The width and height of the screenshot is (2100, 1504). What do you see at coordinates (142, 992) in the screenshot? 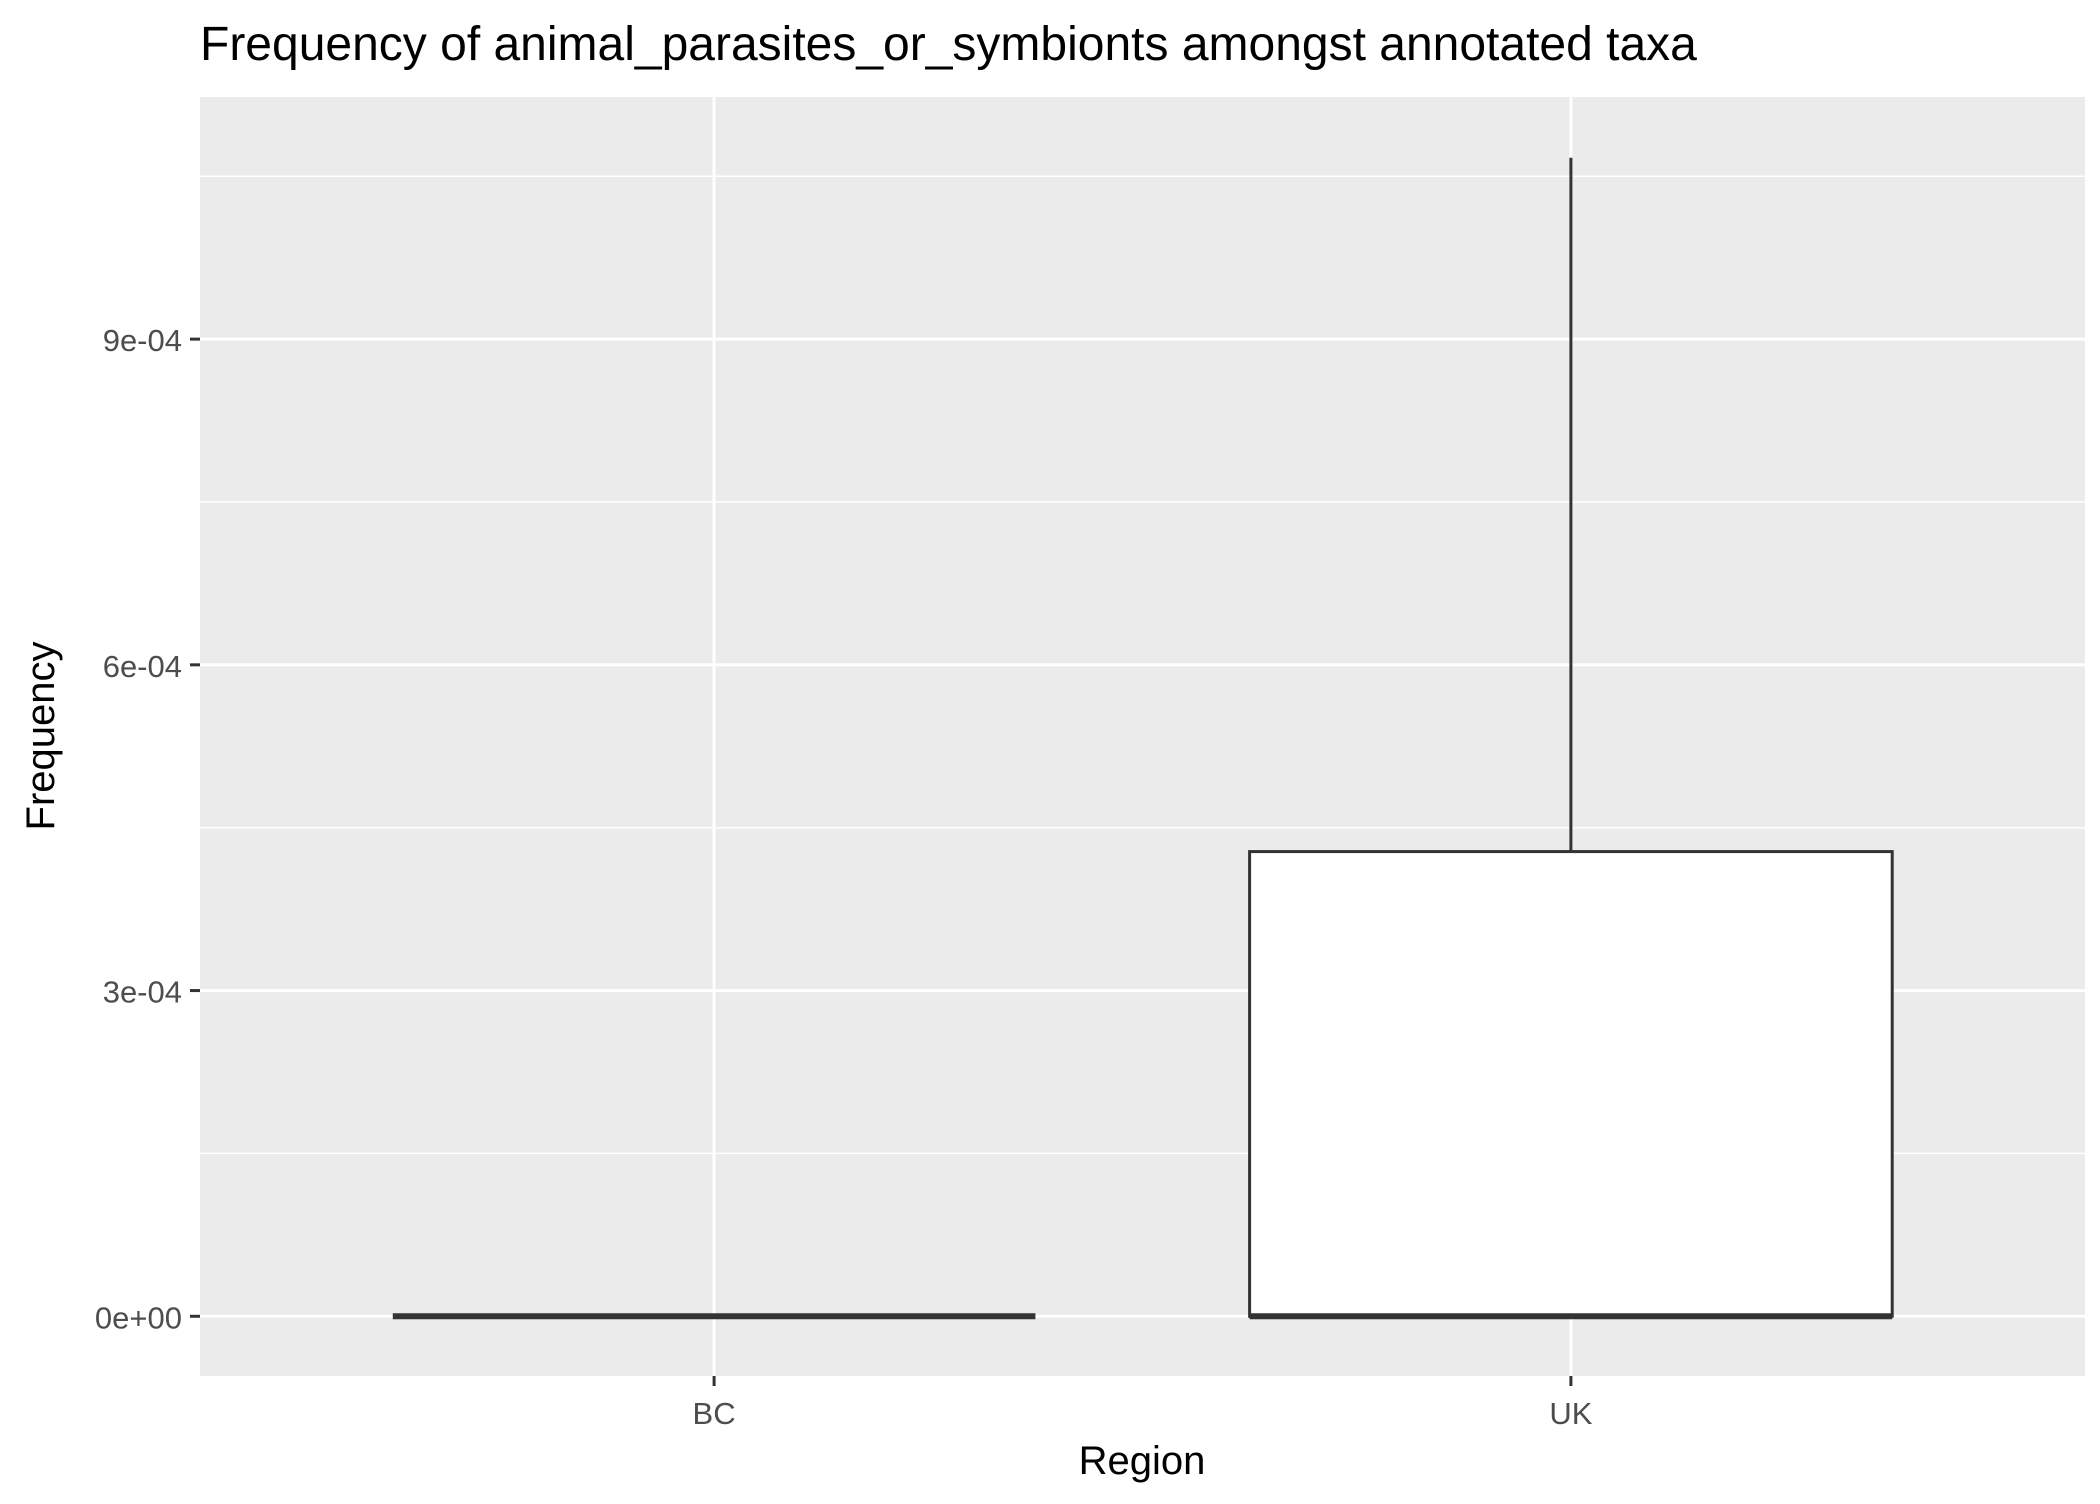
I see `y-tick-label: 3e-04` at bounding box center [142, 992].